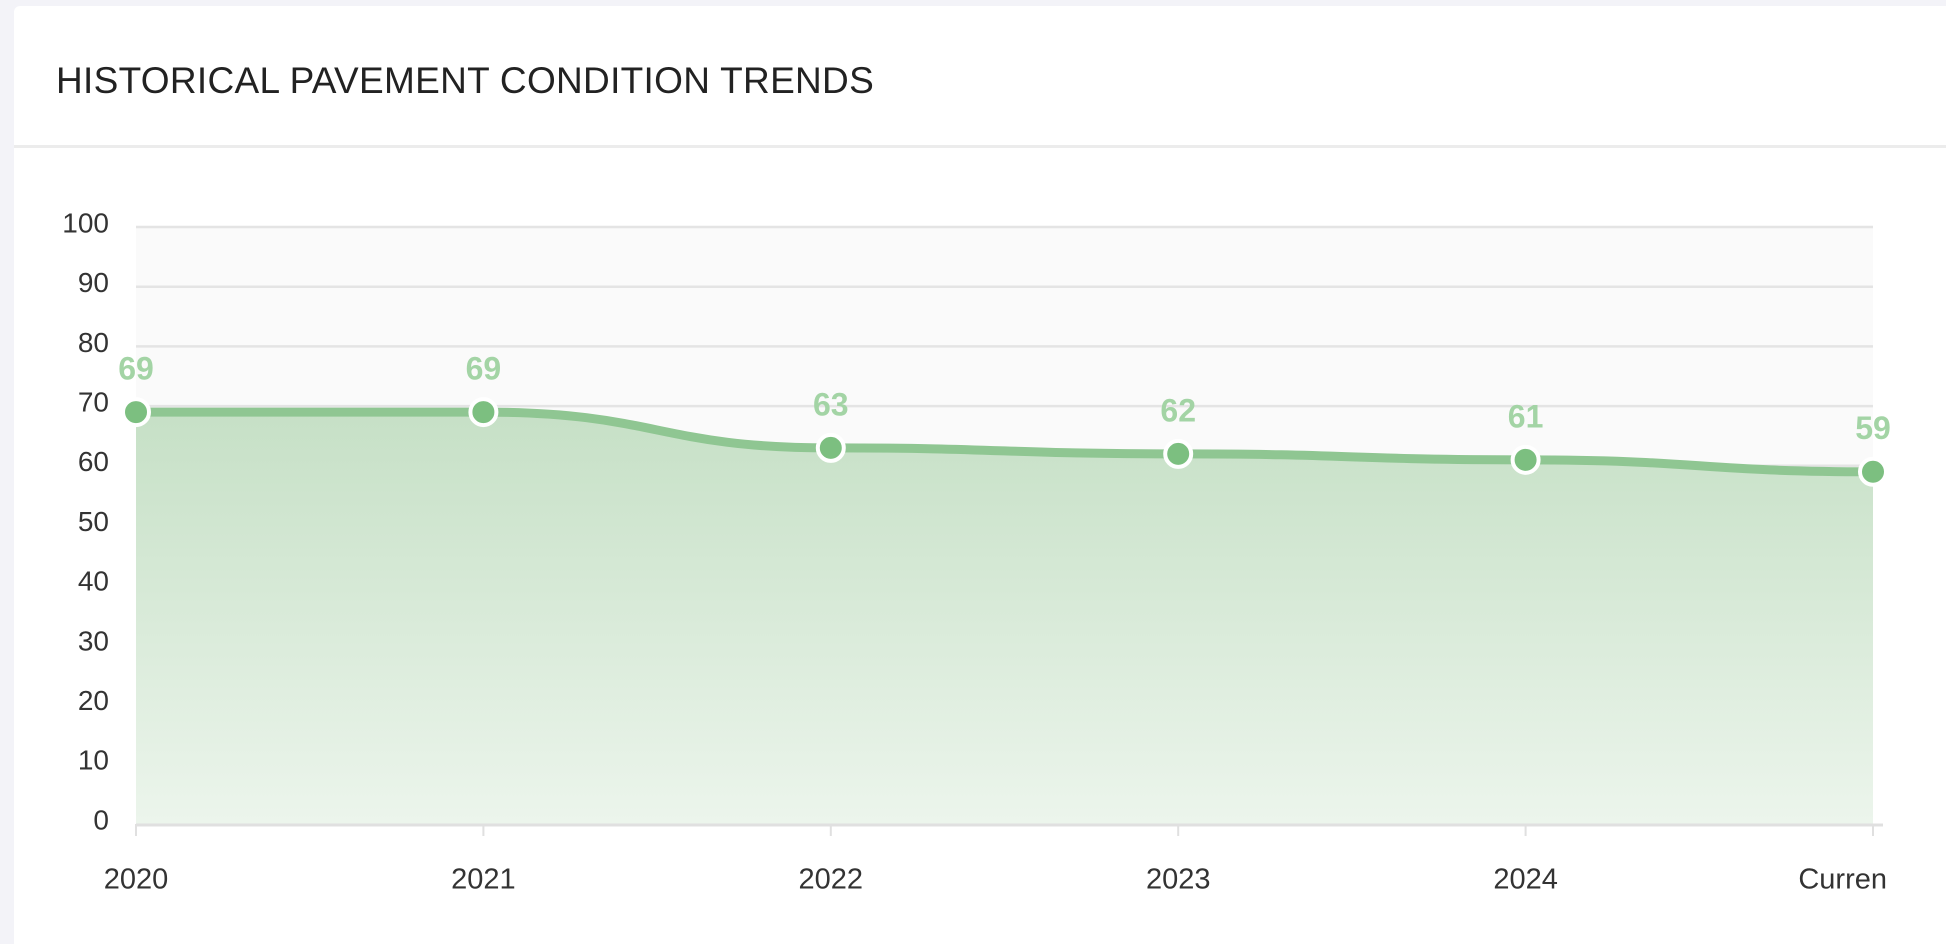 The width and height of the screenshot is (1946, 944). Describe the element at coordinates (1004, 442) in the screenshot. I see `line` at that location.